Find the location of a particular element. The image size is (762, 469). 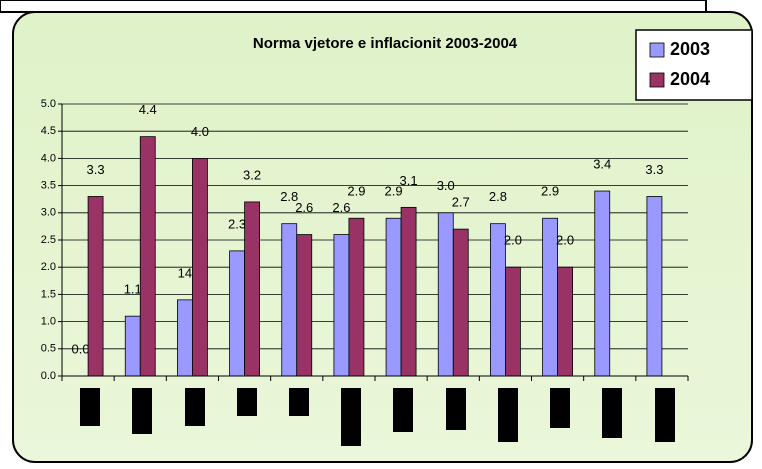

data-label: 14 is located at coordinates (185, 272).